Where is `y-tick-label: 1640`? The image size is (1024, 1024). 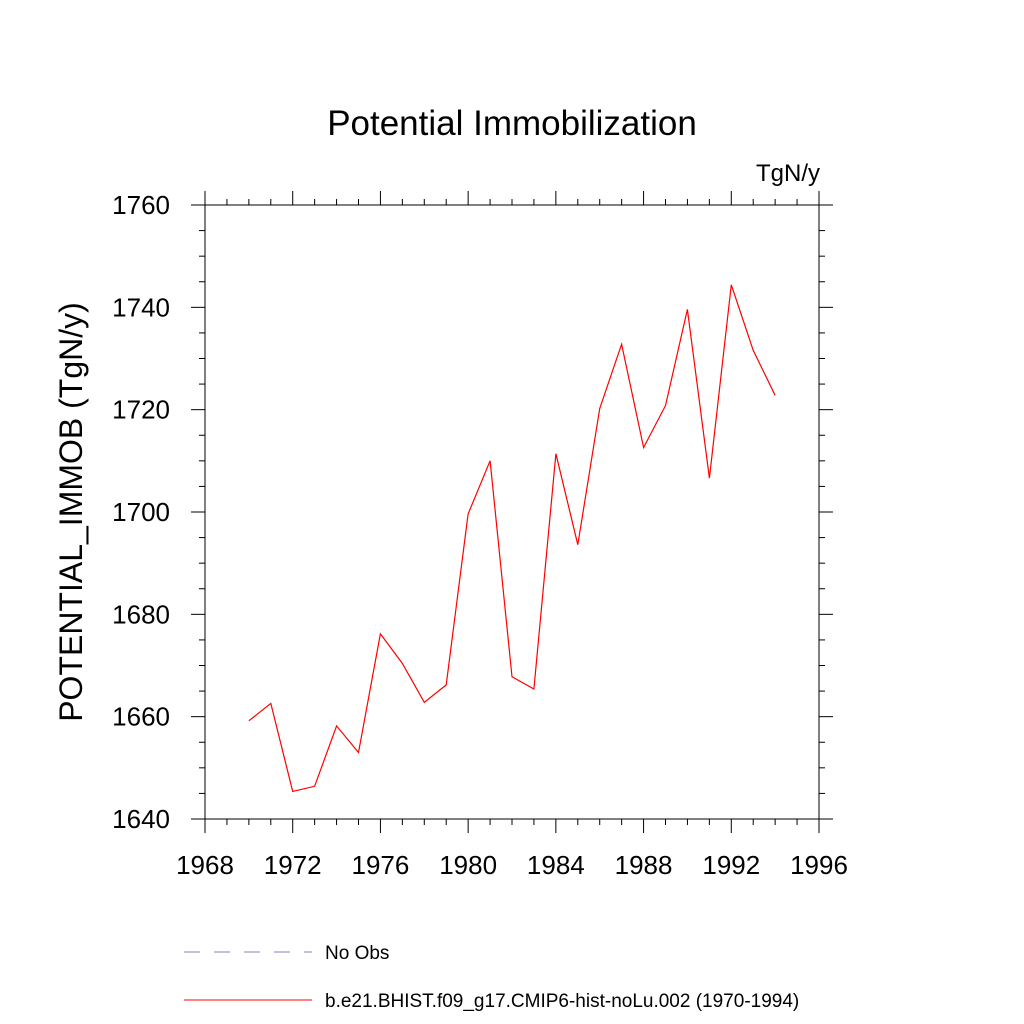
y-tick-label: 1640 is located at coordinates (141, 819).